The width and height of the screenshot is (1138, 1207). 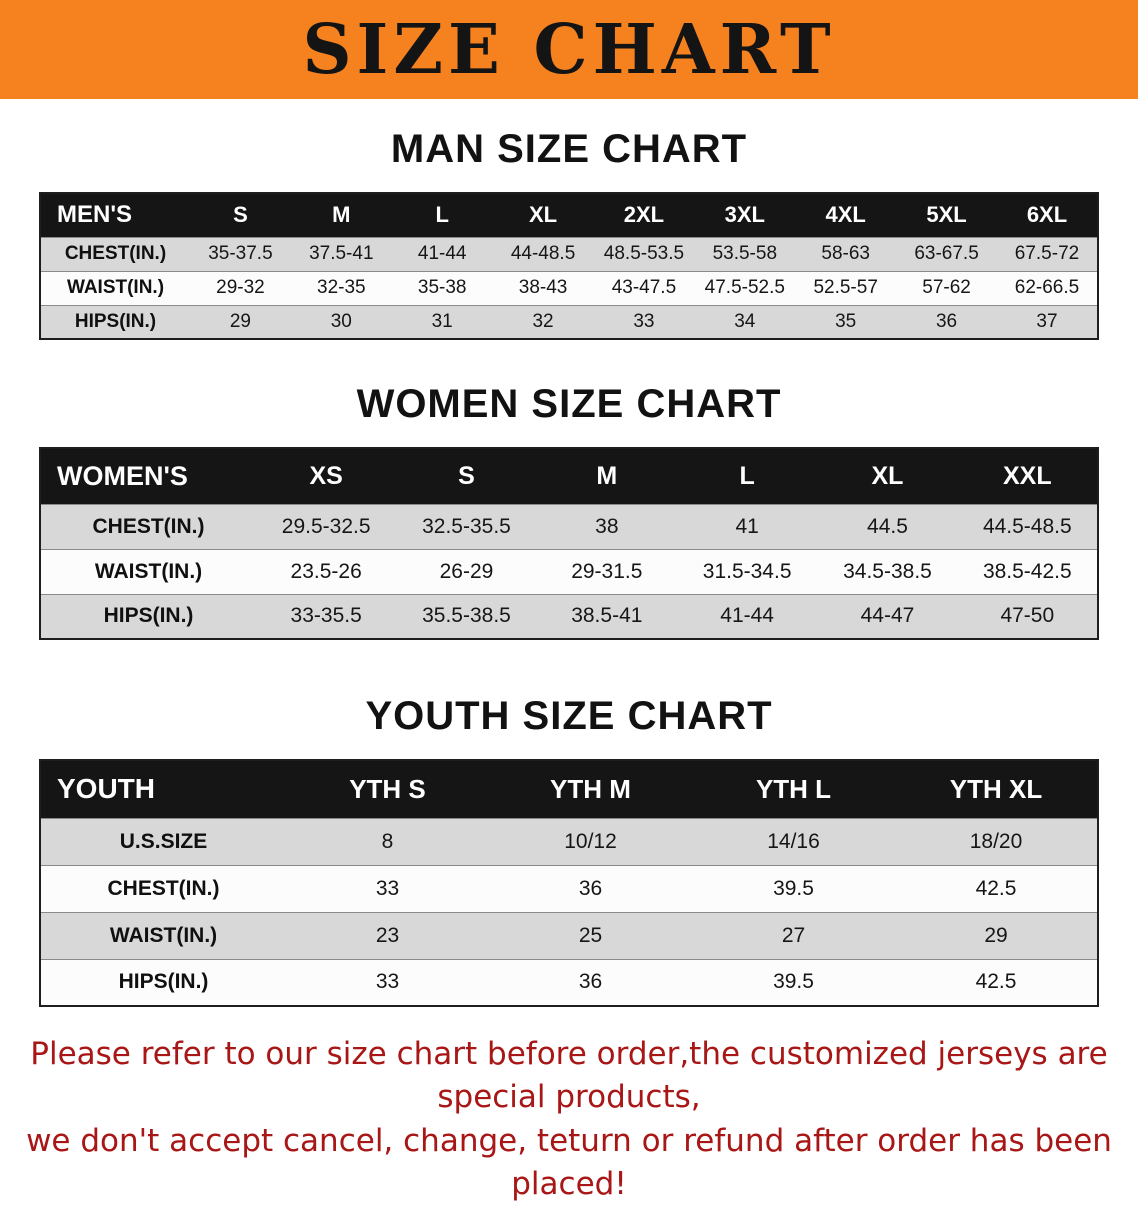 I want to click on size-value: 32-35, so click(x=341, y=287).